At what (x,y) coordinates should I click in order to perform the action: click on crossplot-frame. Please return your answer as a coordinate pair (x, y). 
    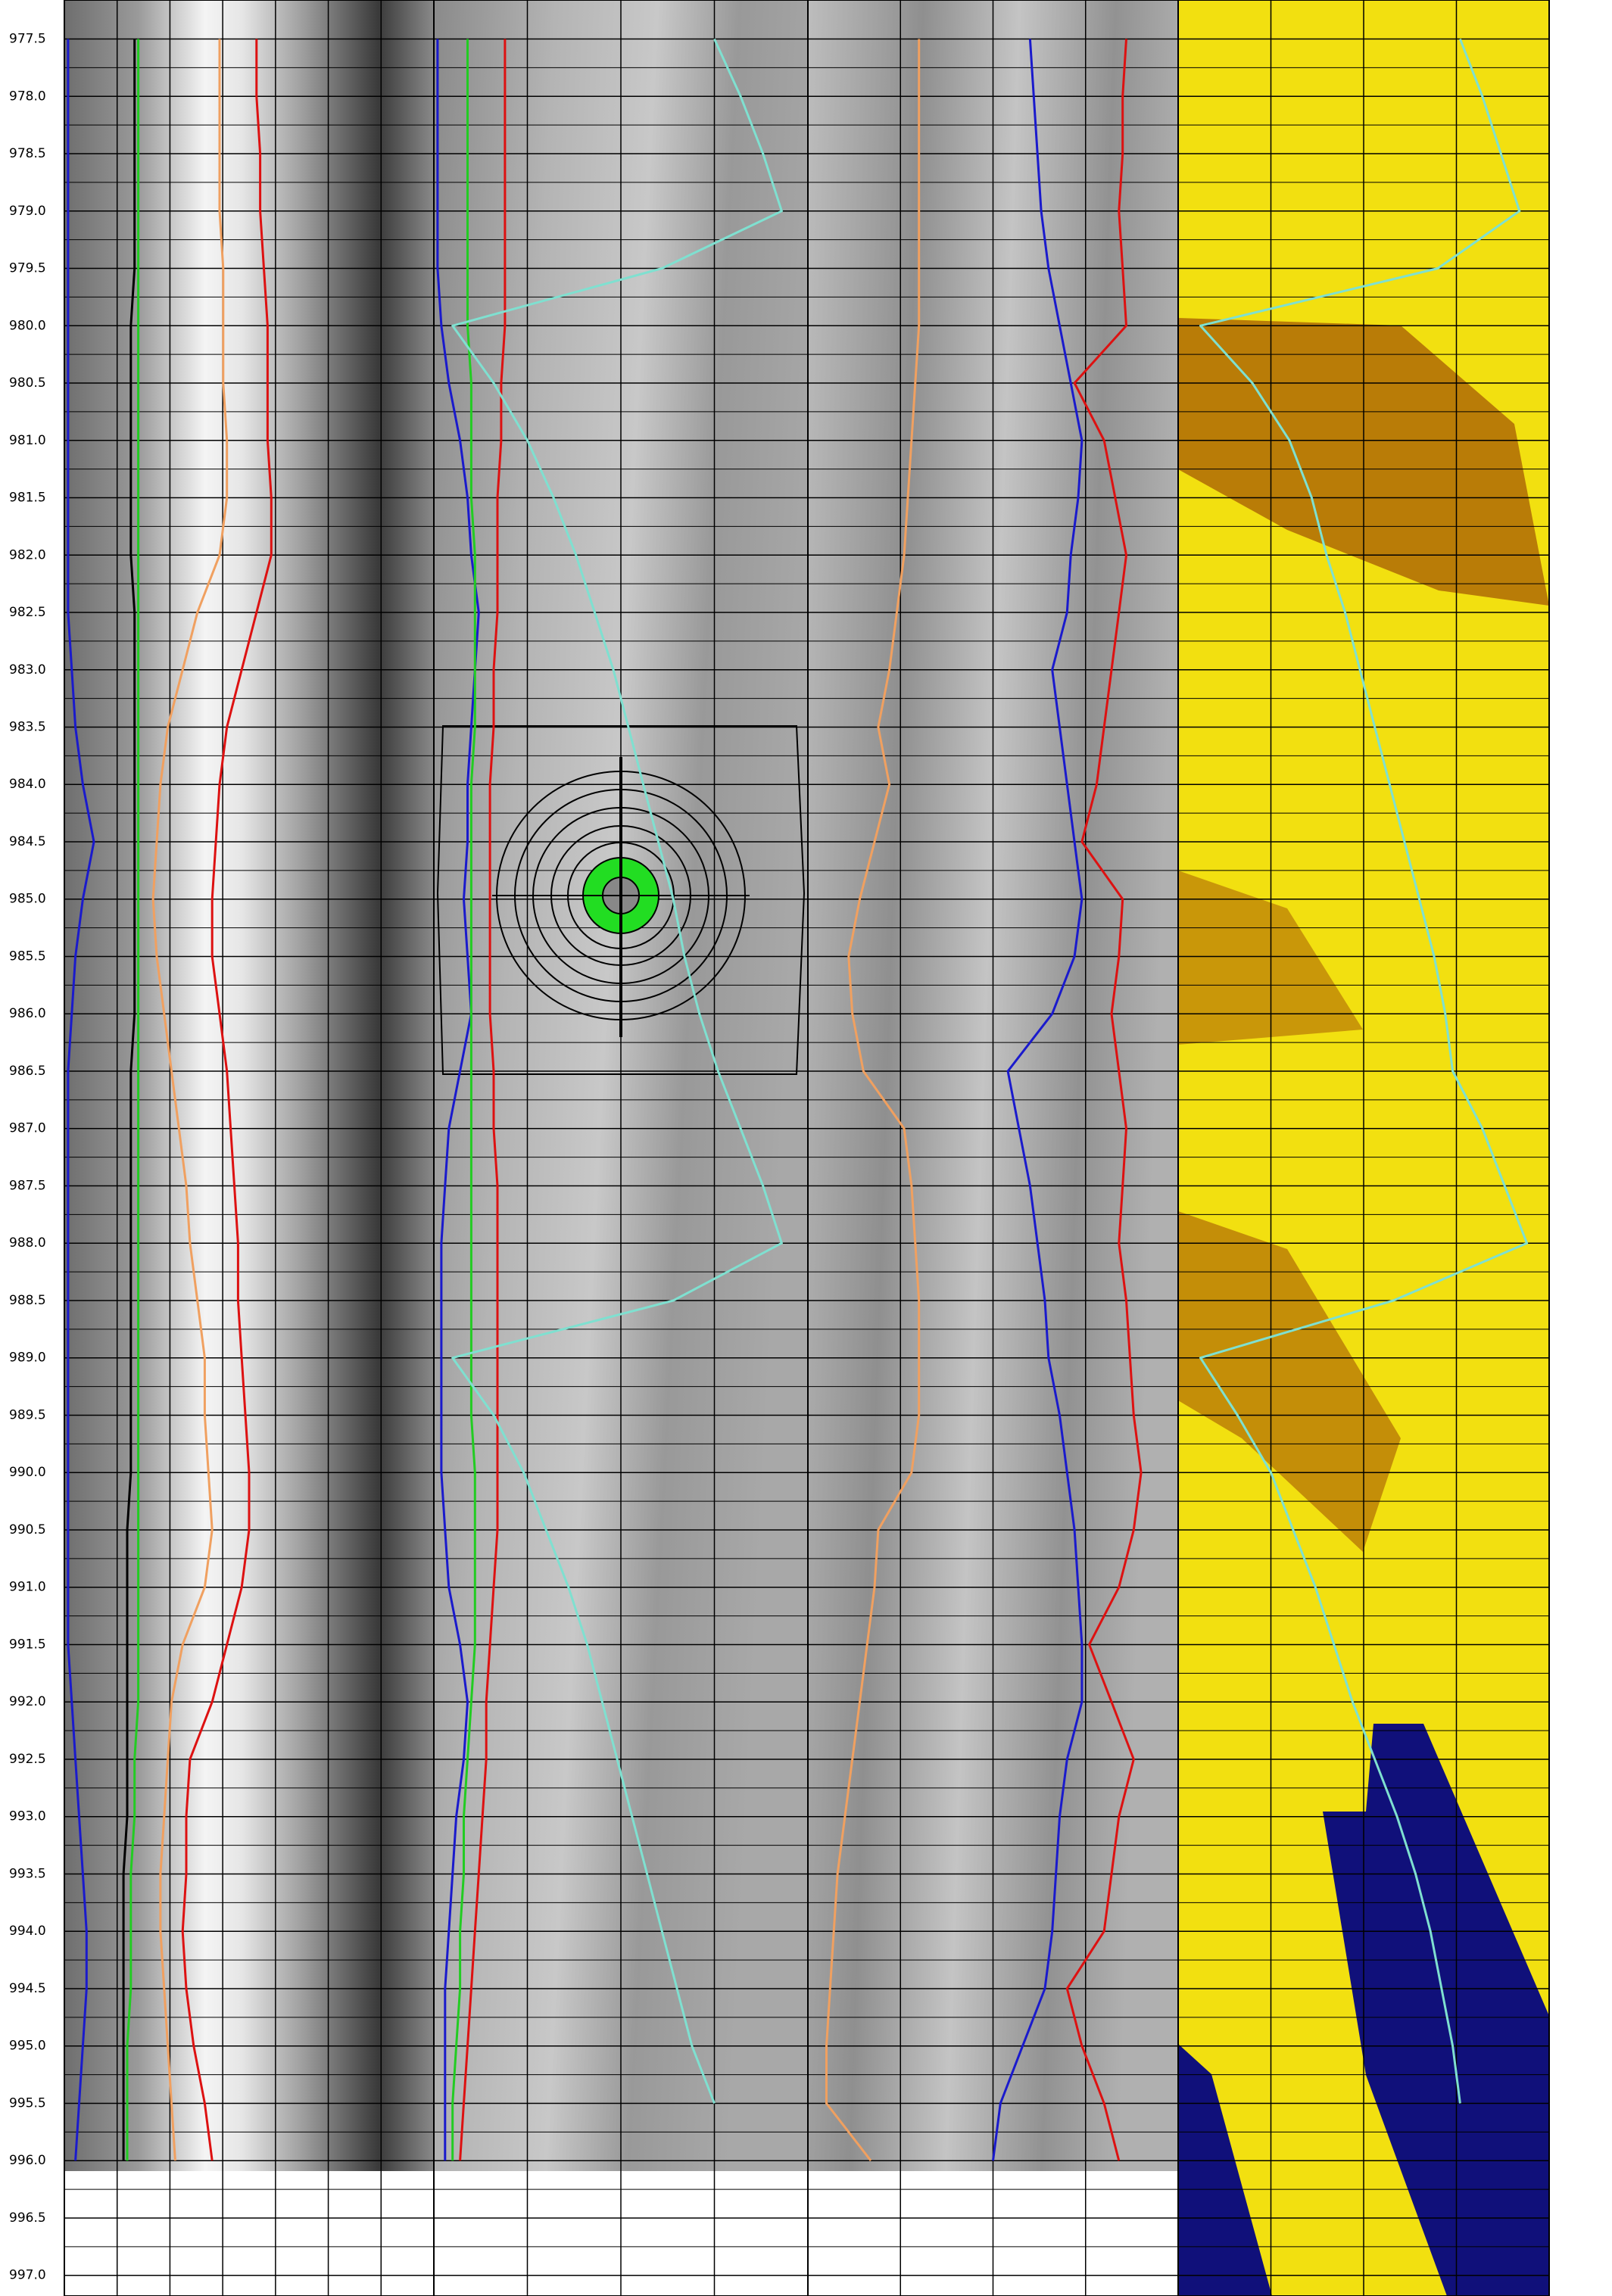
    Looking at the image, I should click on (621, 900).